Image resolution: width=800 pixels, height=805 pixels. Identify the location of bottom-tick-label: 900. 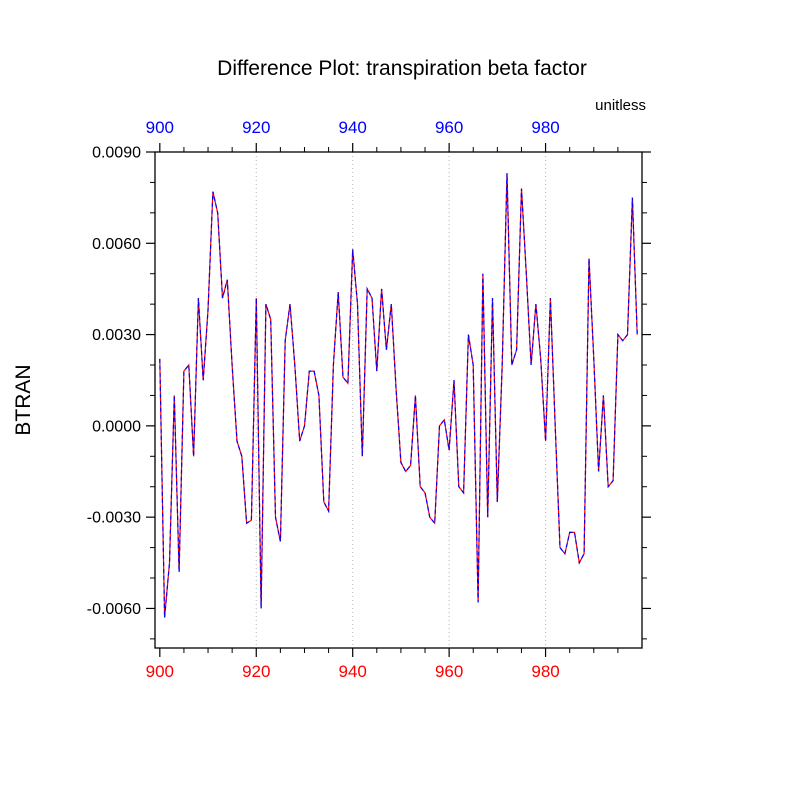
(160, 671).